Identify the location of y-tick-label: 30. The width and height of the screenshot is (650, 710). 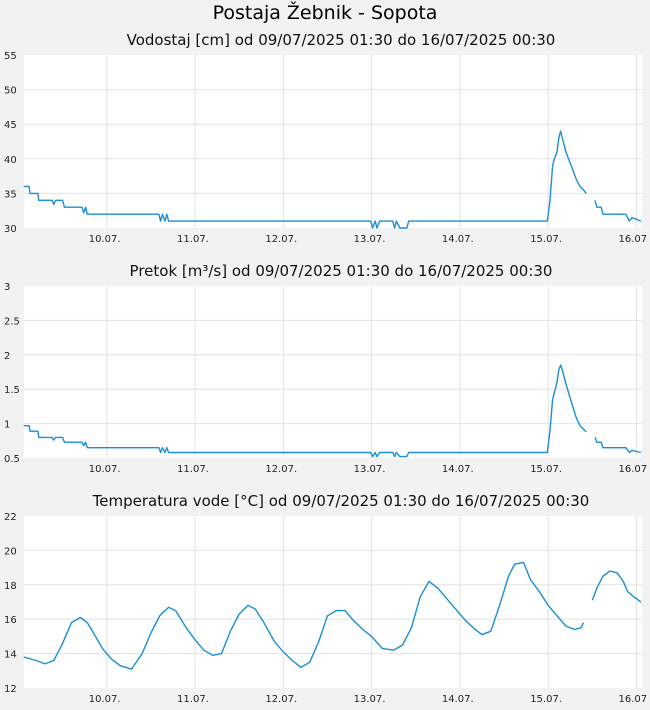
(10, 229).